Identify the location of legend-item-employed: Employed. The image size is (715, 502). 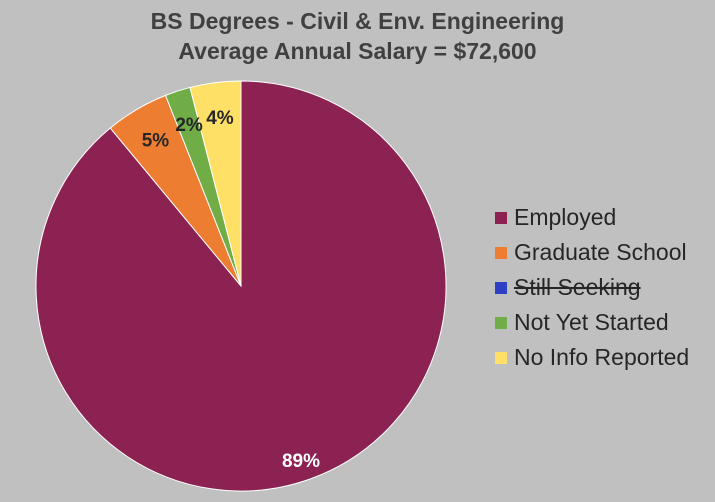
(592, 217).